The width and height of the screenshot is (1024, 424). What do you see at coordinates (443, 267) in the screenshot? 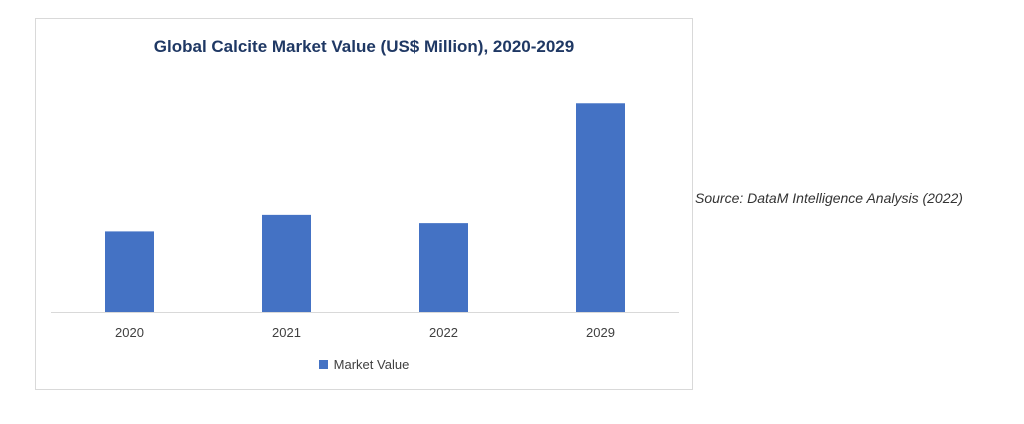
I see `bar-2022` at bounding box center [443, 267].